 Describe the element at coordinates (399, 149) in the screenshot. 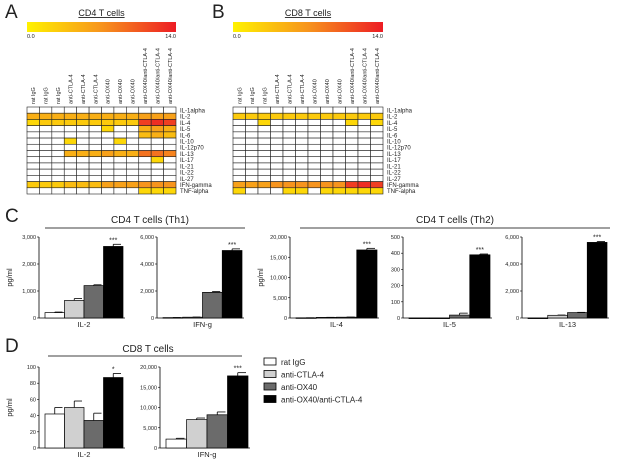

I see `heatmap-row-label: IL-12p70` at that location.